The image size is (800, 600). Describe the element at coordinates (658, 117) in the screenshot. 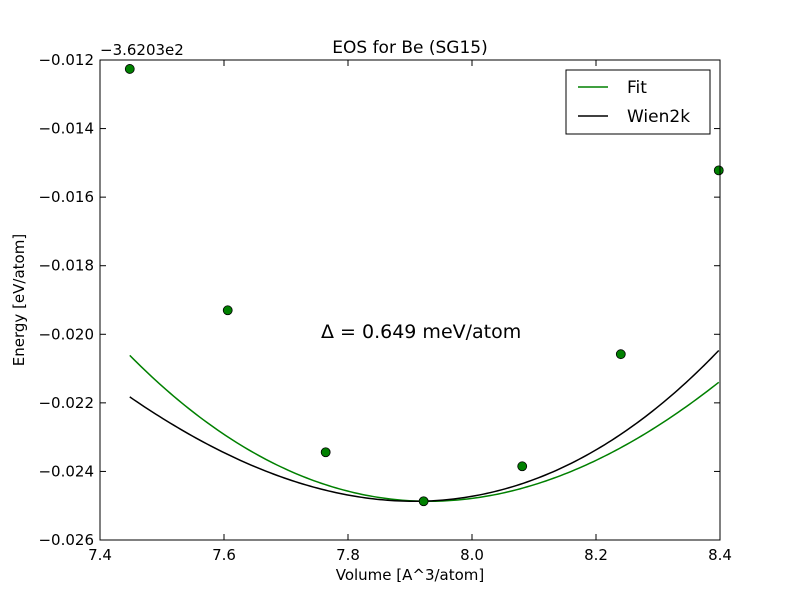

I see `legend-label-wien2k: Wien2k` at that location.